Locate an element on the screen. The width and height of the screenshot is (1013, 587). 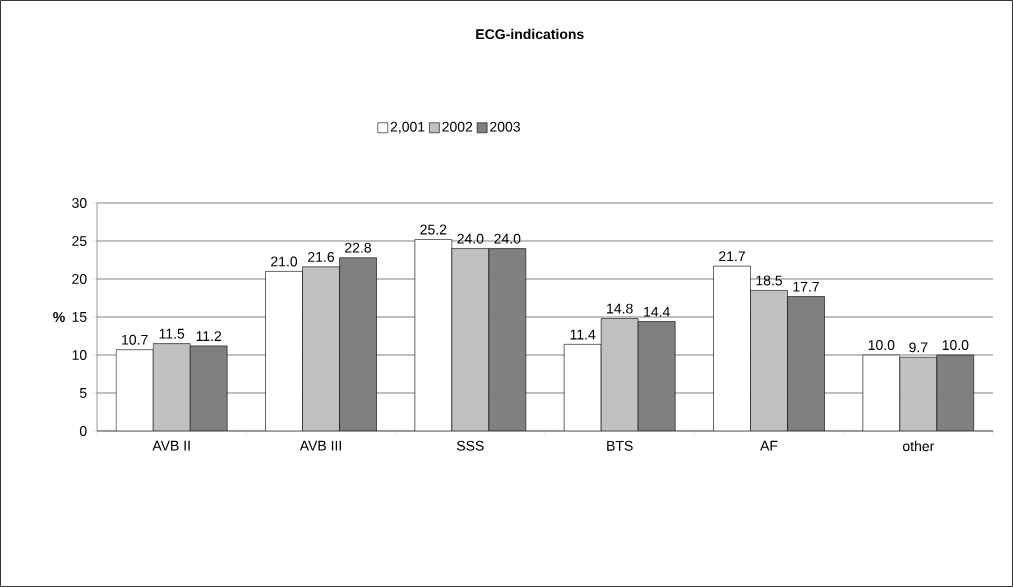
y-tick-label: 10 is located at coordinates (79, 355).